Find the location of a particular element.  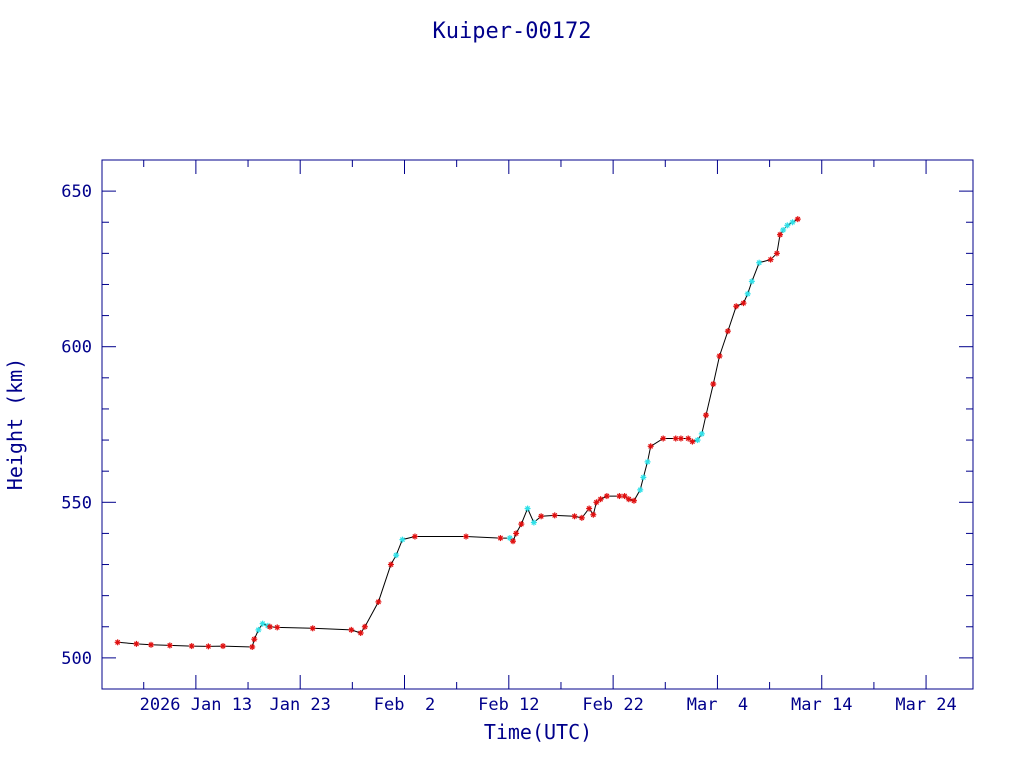

y-tick-label: 650 is located at coordinates (76, 192).